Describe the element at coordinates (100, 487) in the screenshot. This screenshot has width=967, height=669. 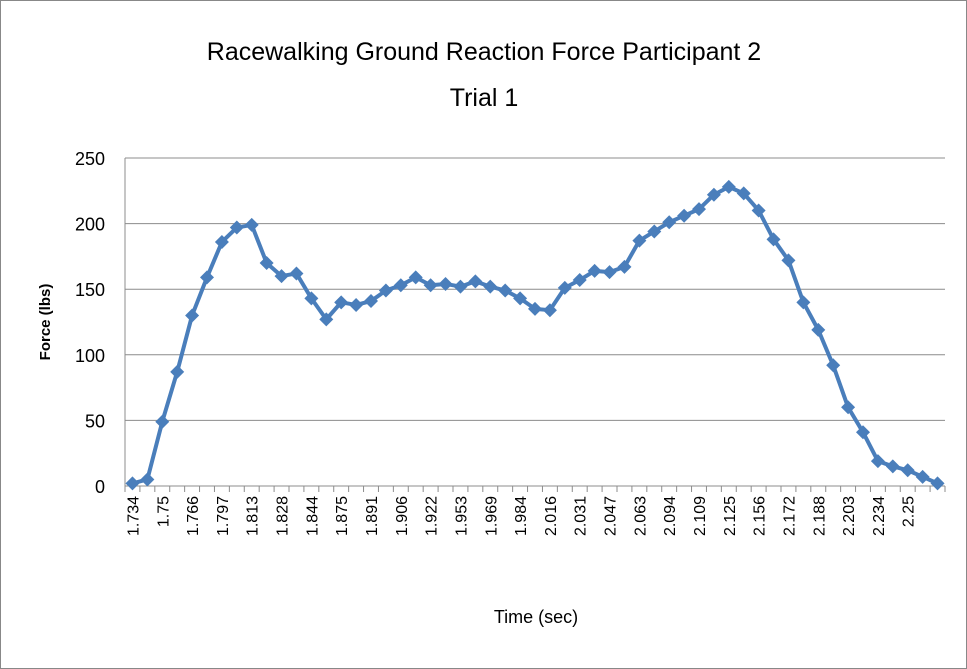
I see `y-tick-label: 0` at that location.